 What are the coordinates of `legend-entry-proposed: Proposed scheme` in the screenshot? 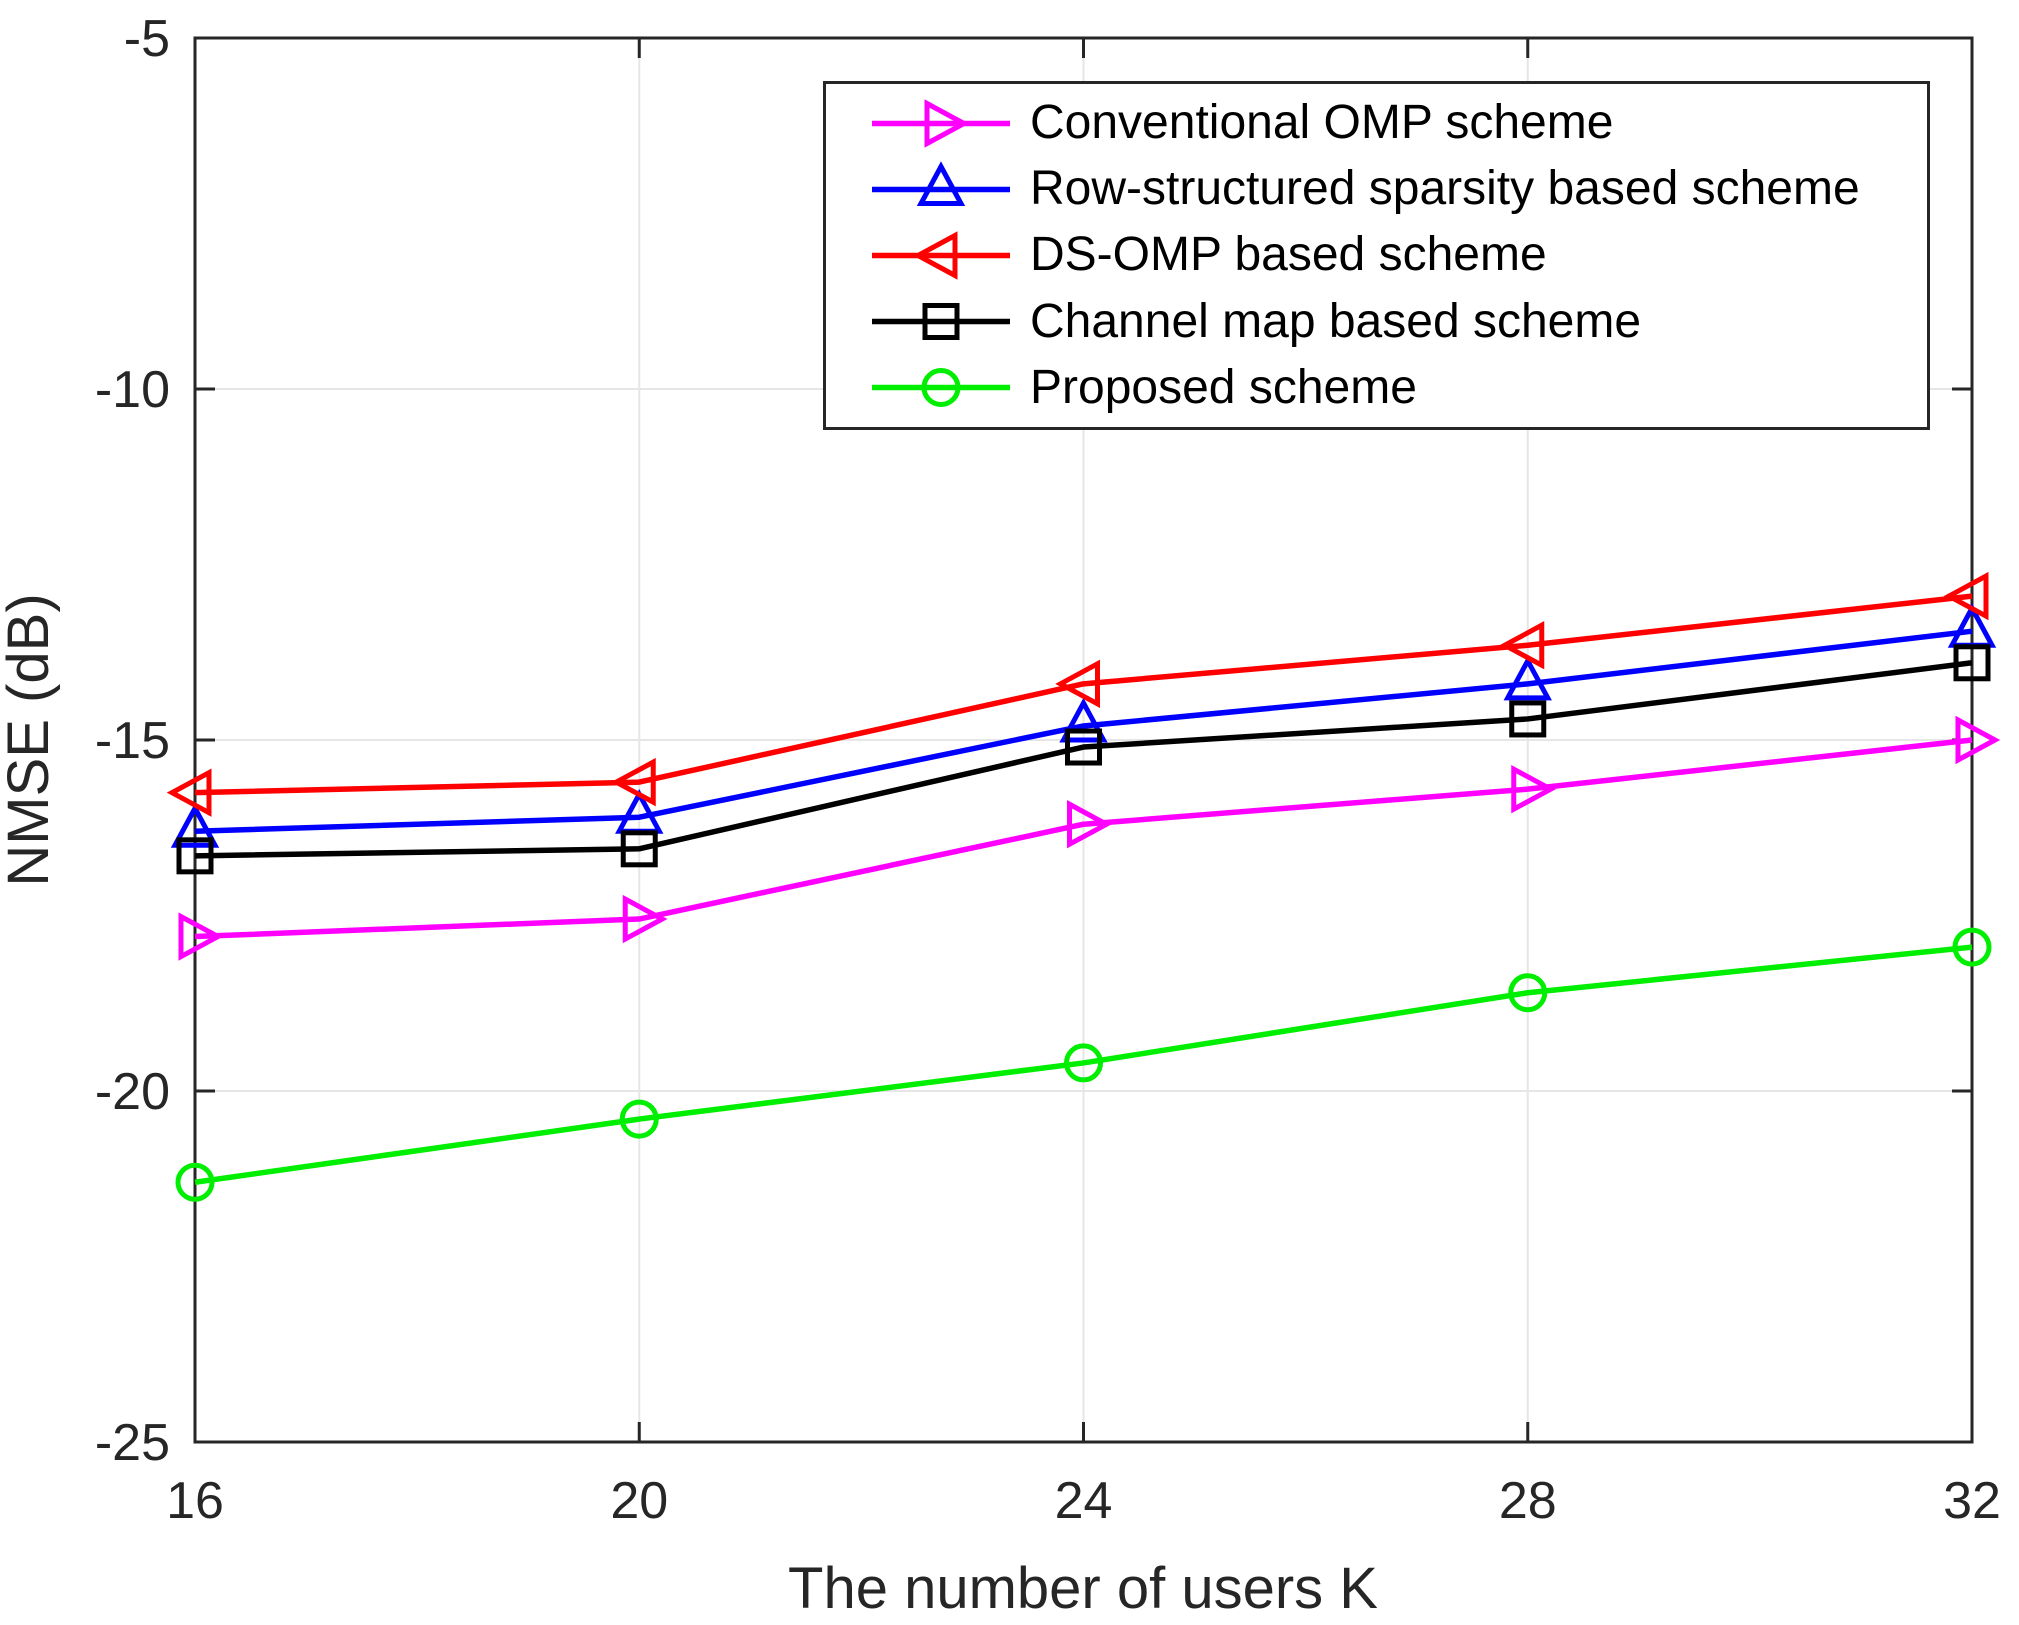 It's located at (1396, 388).